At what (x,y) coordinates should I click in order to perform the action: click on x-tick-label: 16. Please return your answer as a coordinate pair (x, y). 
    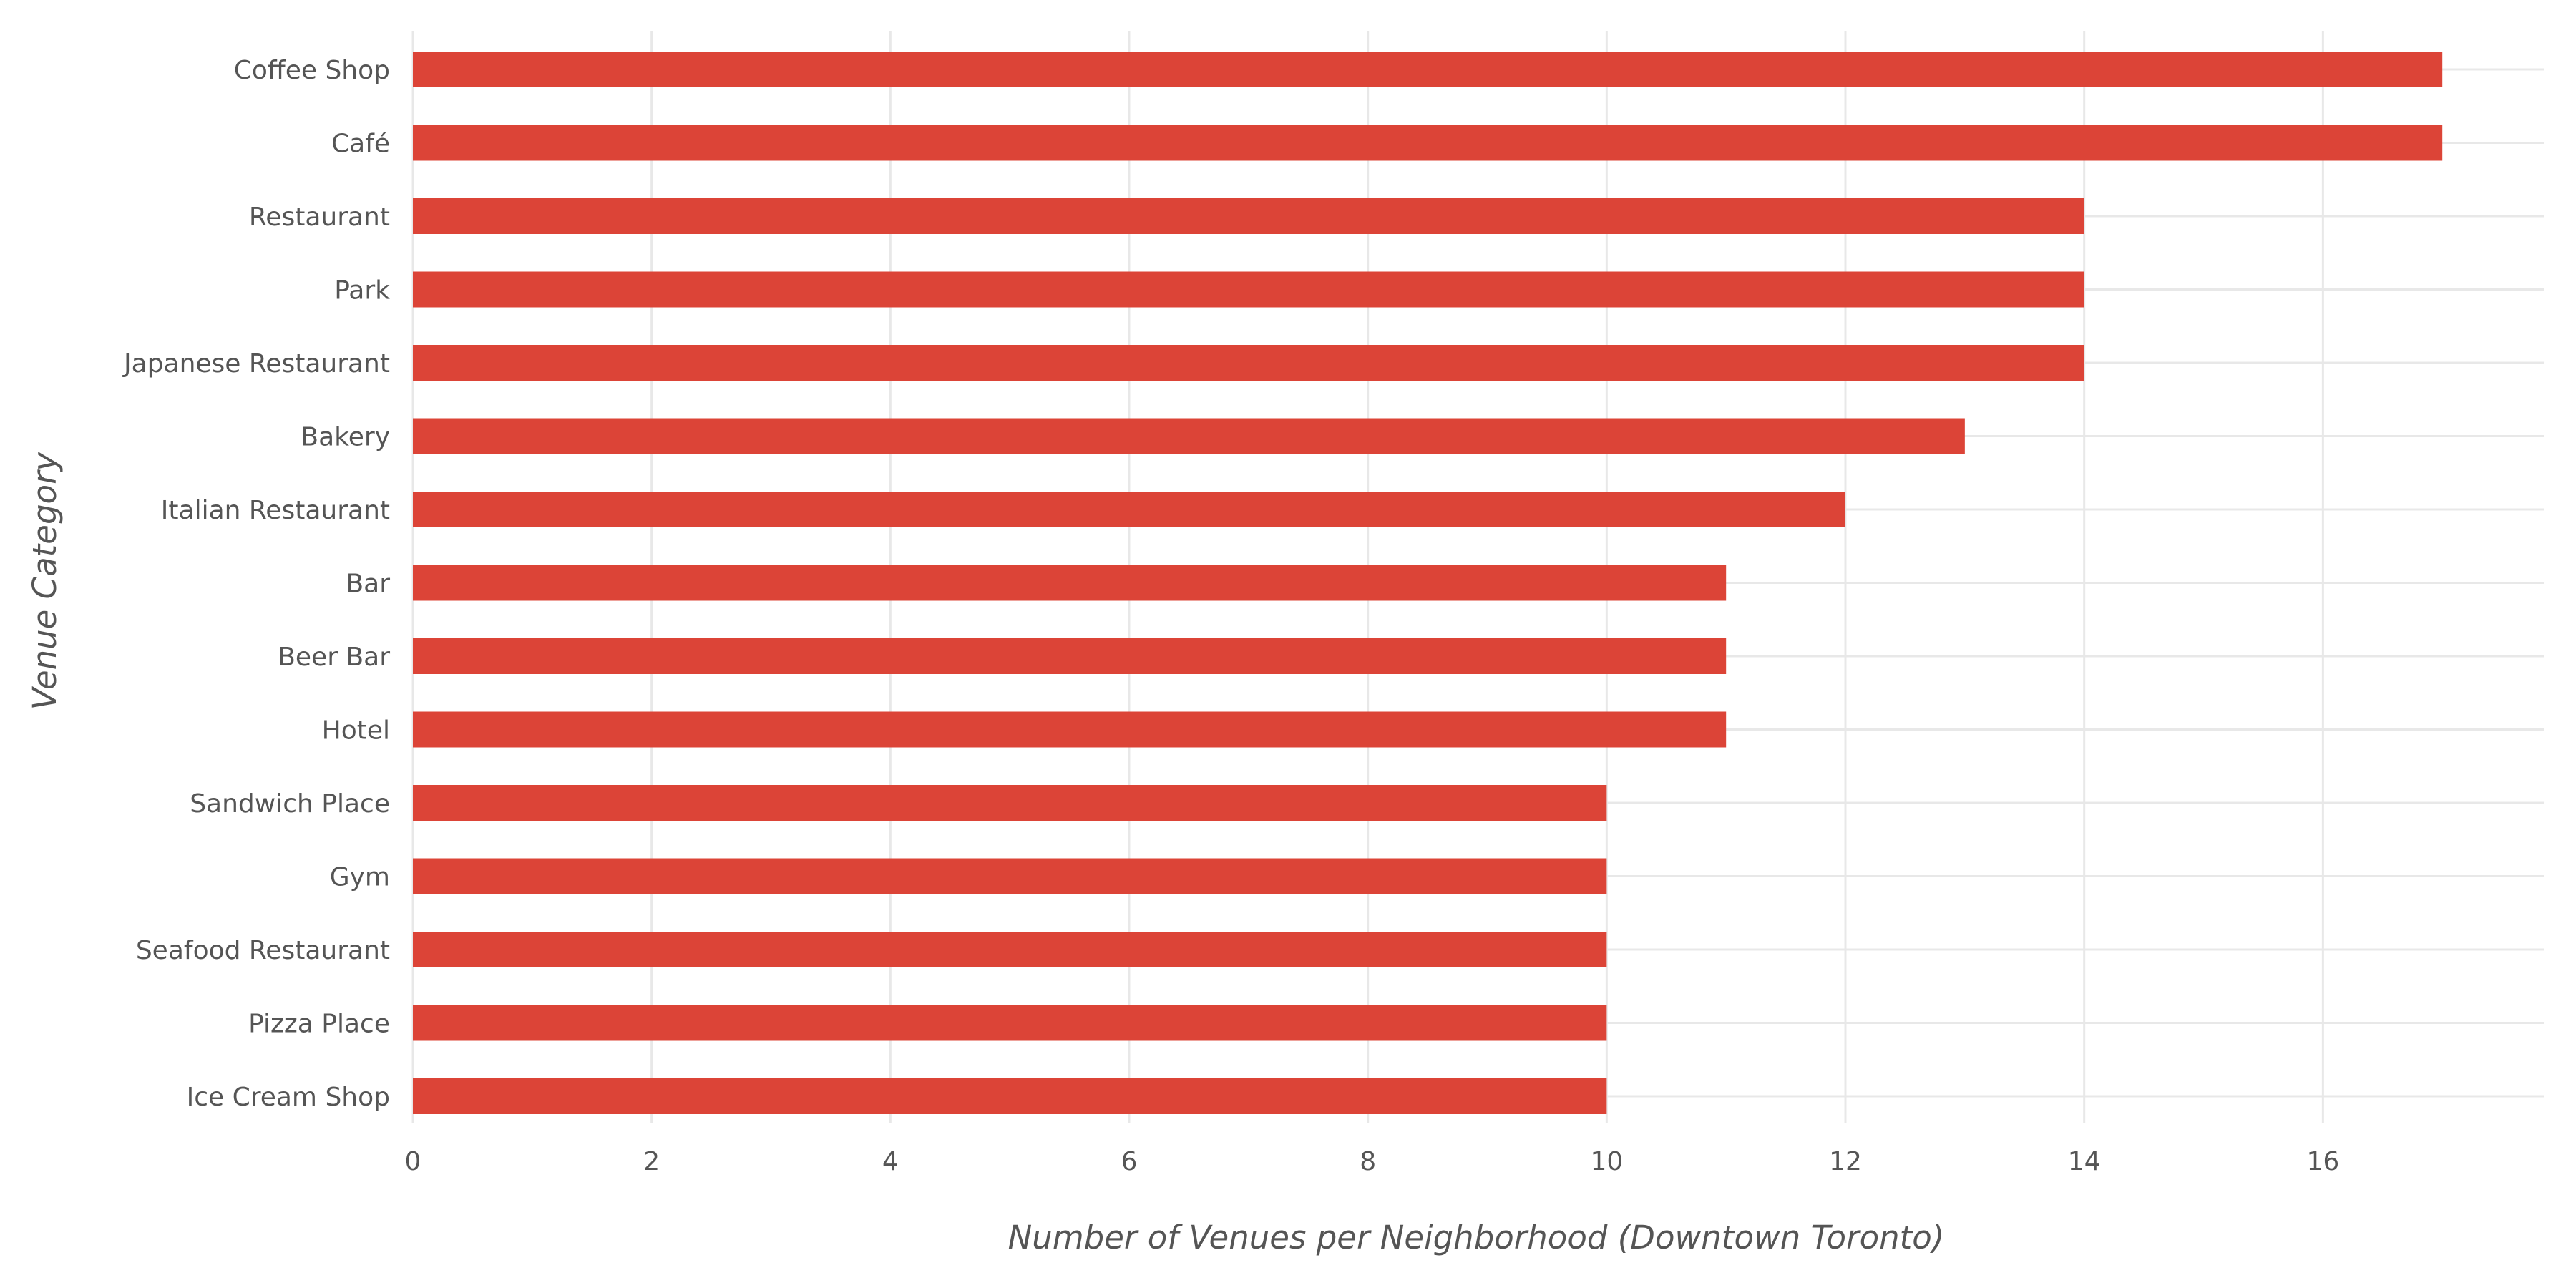
    Looking at the image, I should click on (2322, 1161).